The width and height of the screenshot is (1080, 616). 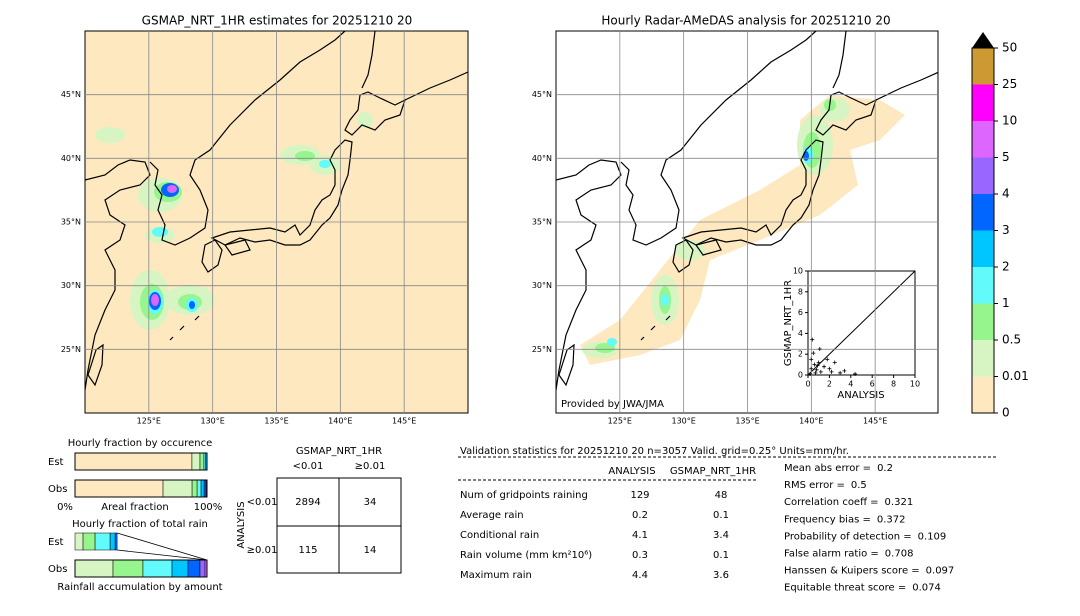 What do you see at coordinates (684, 421) in the screenshot?
I see `lon-tick-label: 130°E` at bounding box center [684, 421].